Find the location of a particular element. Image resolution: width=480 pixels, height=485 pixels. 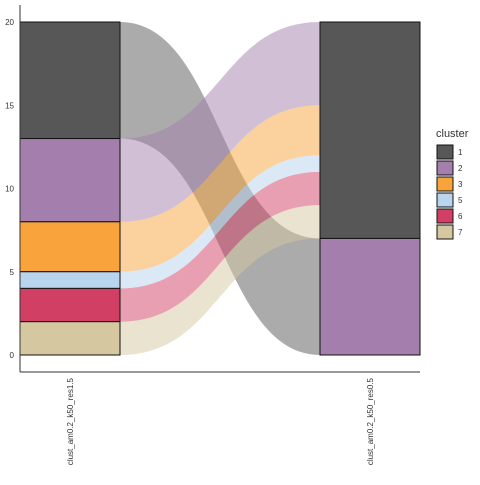

legend-label-1: 1 is located at coordinates (460, 152).